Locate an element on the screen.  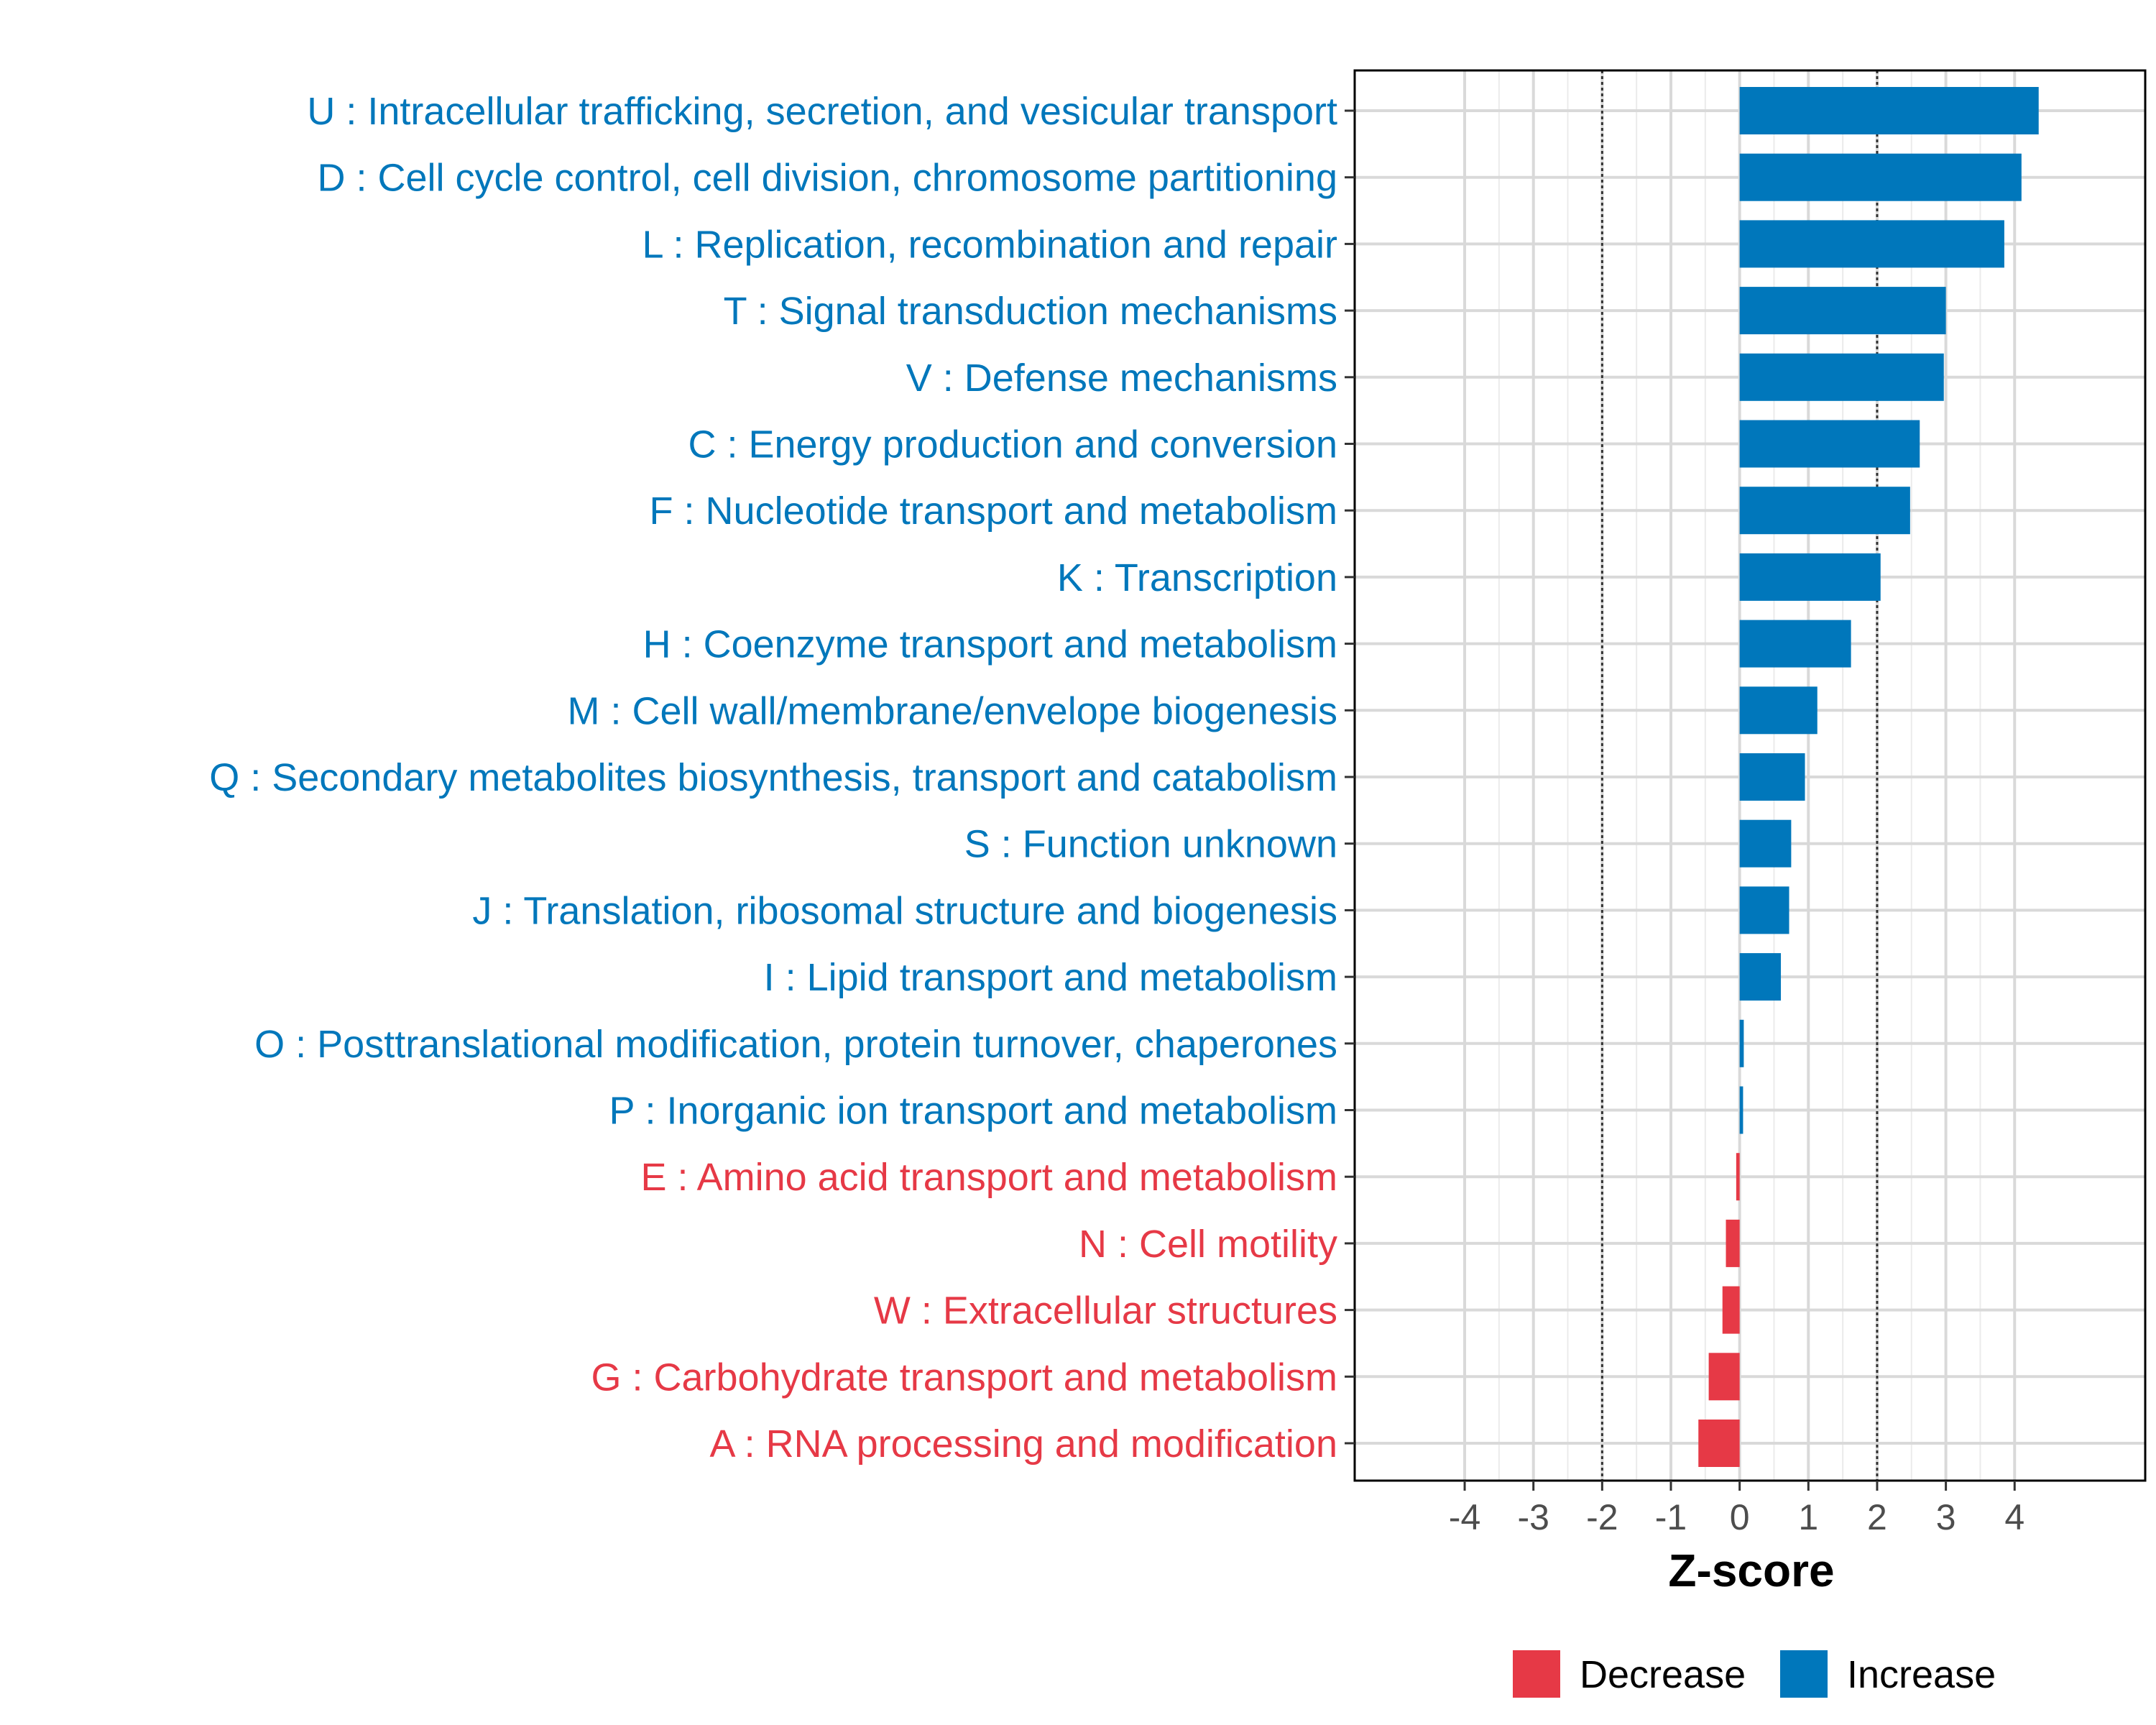
category-label: A : RNA processing and modification is located at coordinates (1024, 1444).